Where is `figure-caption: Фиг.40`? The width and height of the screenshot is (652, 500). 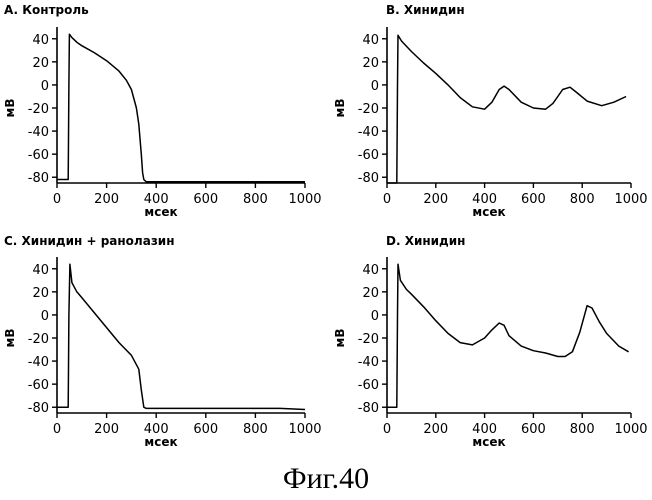
figure-caption: Фиг.40 is located at coordinates (326, 479).